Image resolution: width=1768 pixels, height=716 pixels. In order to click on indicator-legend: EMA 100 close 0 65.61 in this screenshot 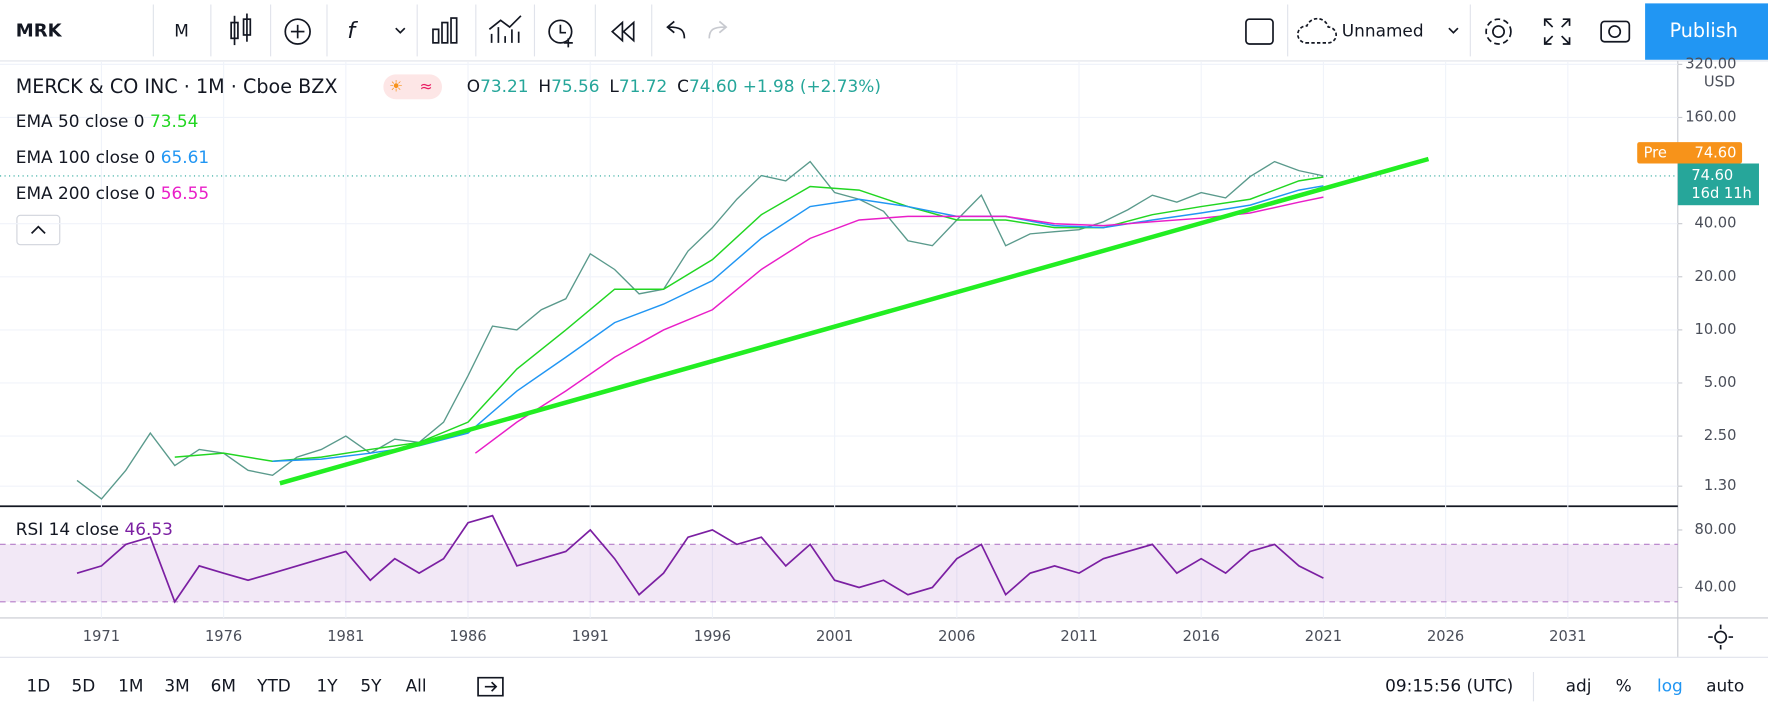, I will do `click(112, 157)`.